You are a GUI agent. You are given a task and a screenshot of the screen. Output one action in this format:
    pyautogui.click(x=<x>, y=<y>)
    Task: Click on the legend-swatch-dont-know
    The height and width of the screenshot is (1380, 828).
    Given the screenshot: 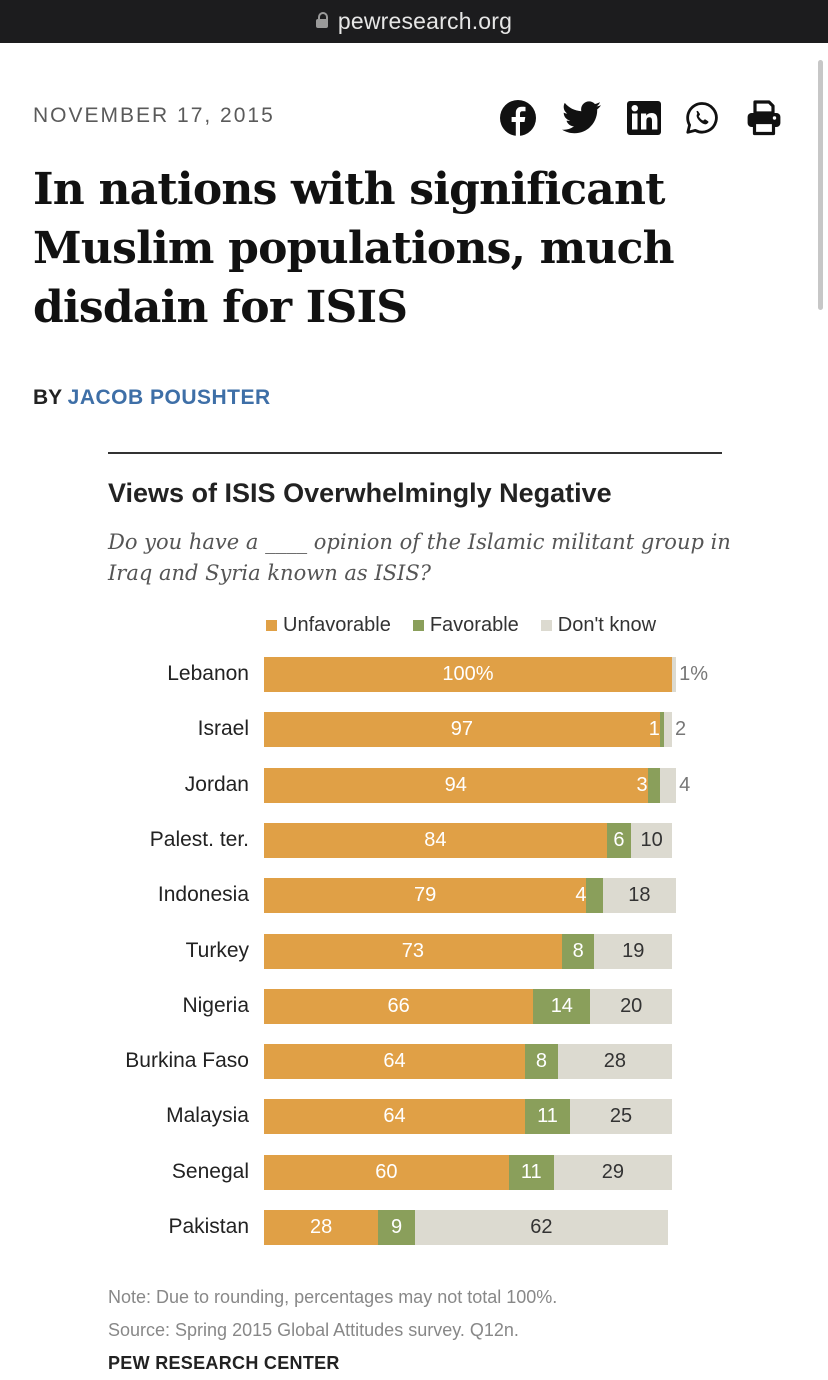 What is the action you would take?
    pyautogui.click(x=546, y=625)
    